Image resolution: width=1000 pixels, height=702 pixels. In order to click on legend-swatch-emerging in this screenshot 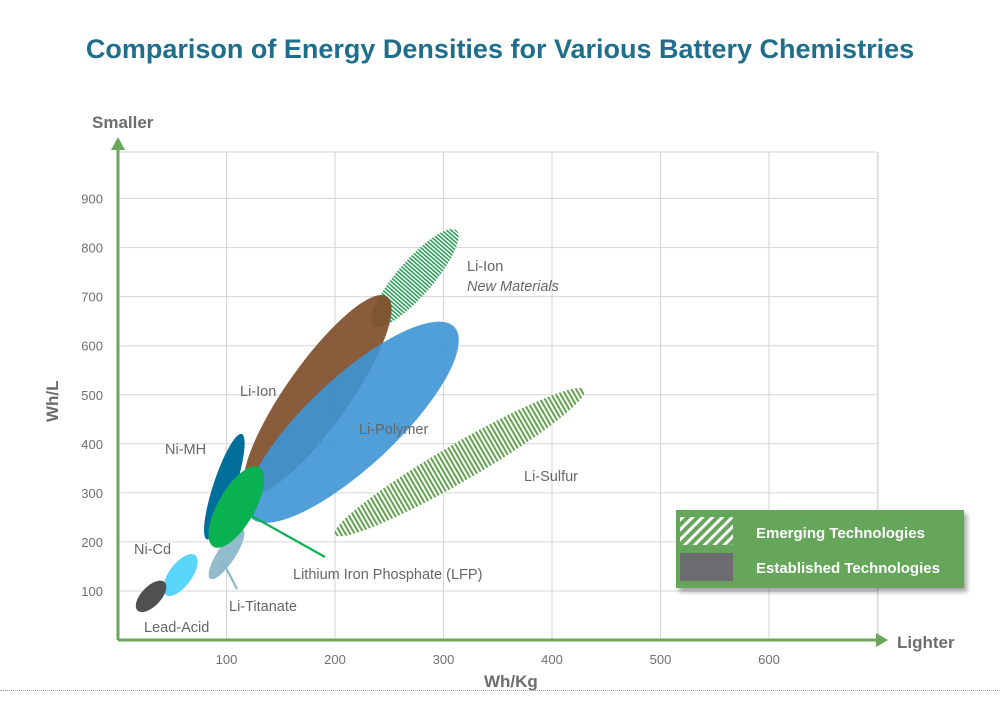, I will do `click(706, 531)`.